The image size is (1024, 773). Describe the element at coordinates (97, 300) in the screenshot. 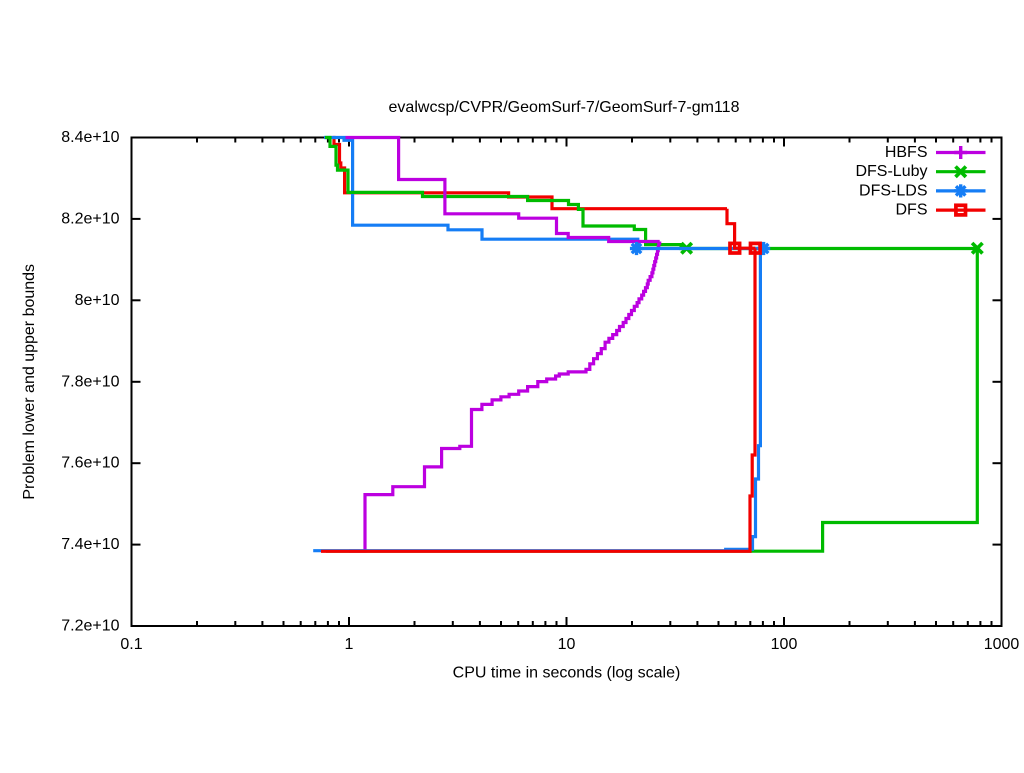

I see `svg-text: 8e+10` at that location.